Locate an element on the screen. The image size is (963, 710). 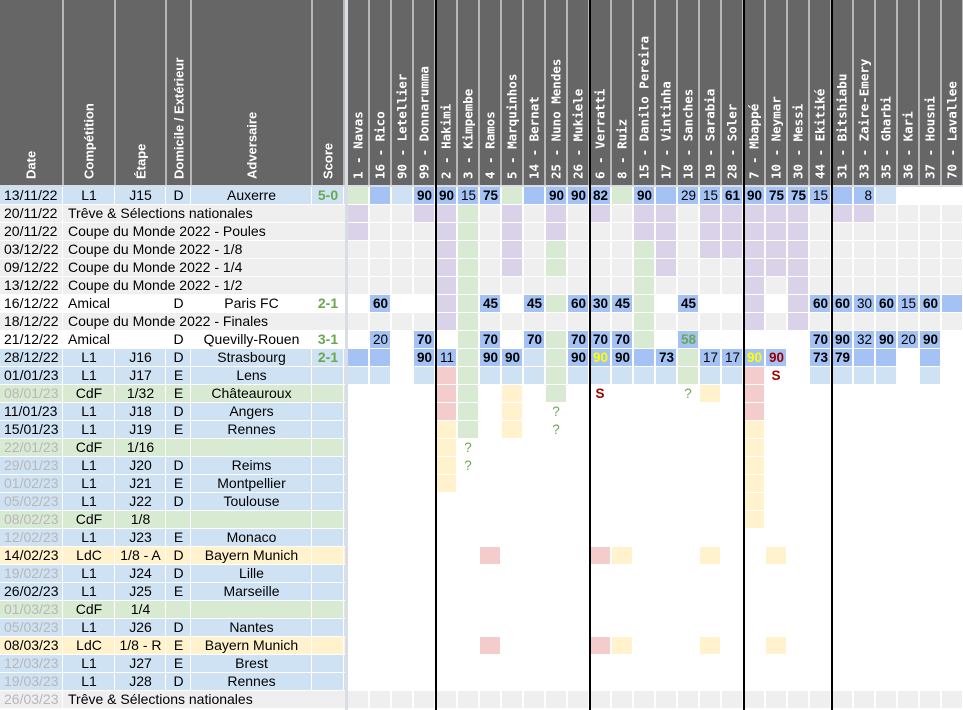
column-header-player: 17 - Vintinha is located at coordinates (667, 92).